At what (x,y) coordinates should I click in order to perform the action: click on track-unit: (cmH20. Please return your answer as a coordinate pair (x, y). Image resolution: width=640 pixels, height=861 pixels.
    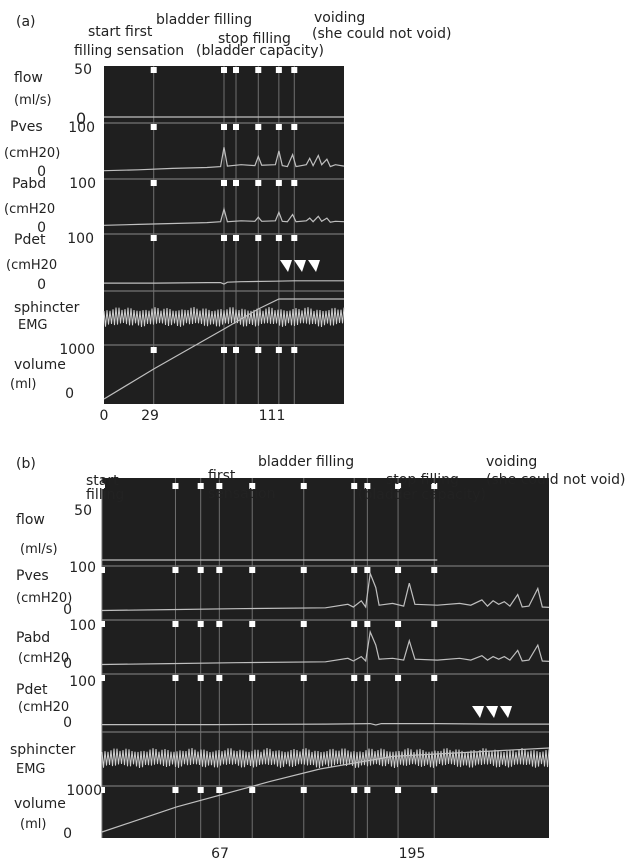
    Looking at the image, I should click on (31, 265).